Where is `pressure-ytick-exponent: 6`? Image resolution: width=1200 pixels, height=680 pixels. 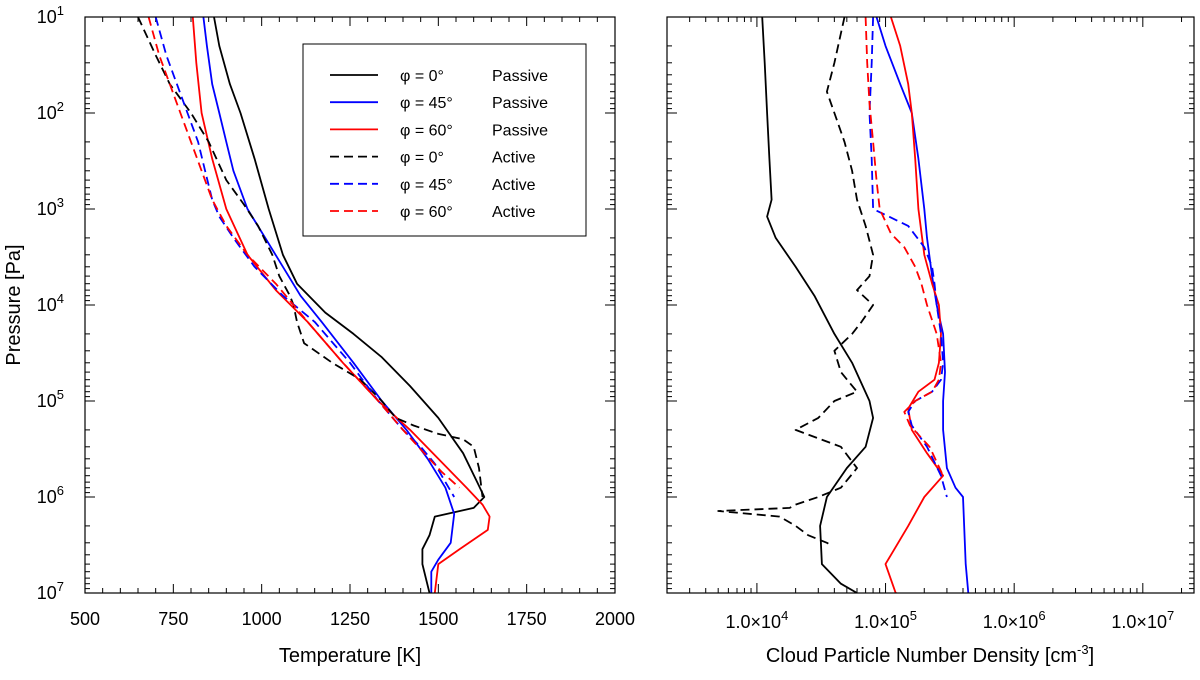
pressure-ytick-exponent: 6 is located at coordinates (60, 490).